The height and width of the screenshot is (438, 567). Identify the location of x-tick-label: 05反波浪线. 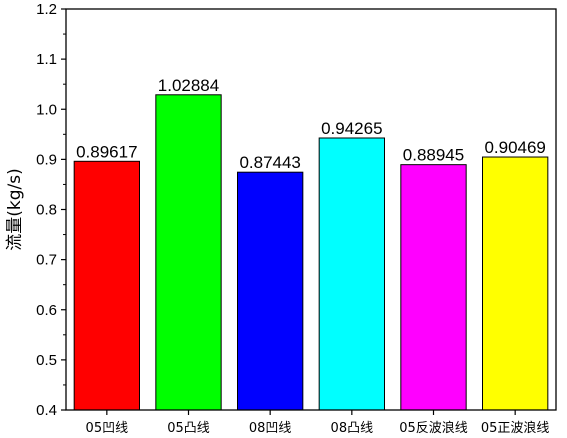
(433, 428).